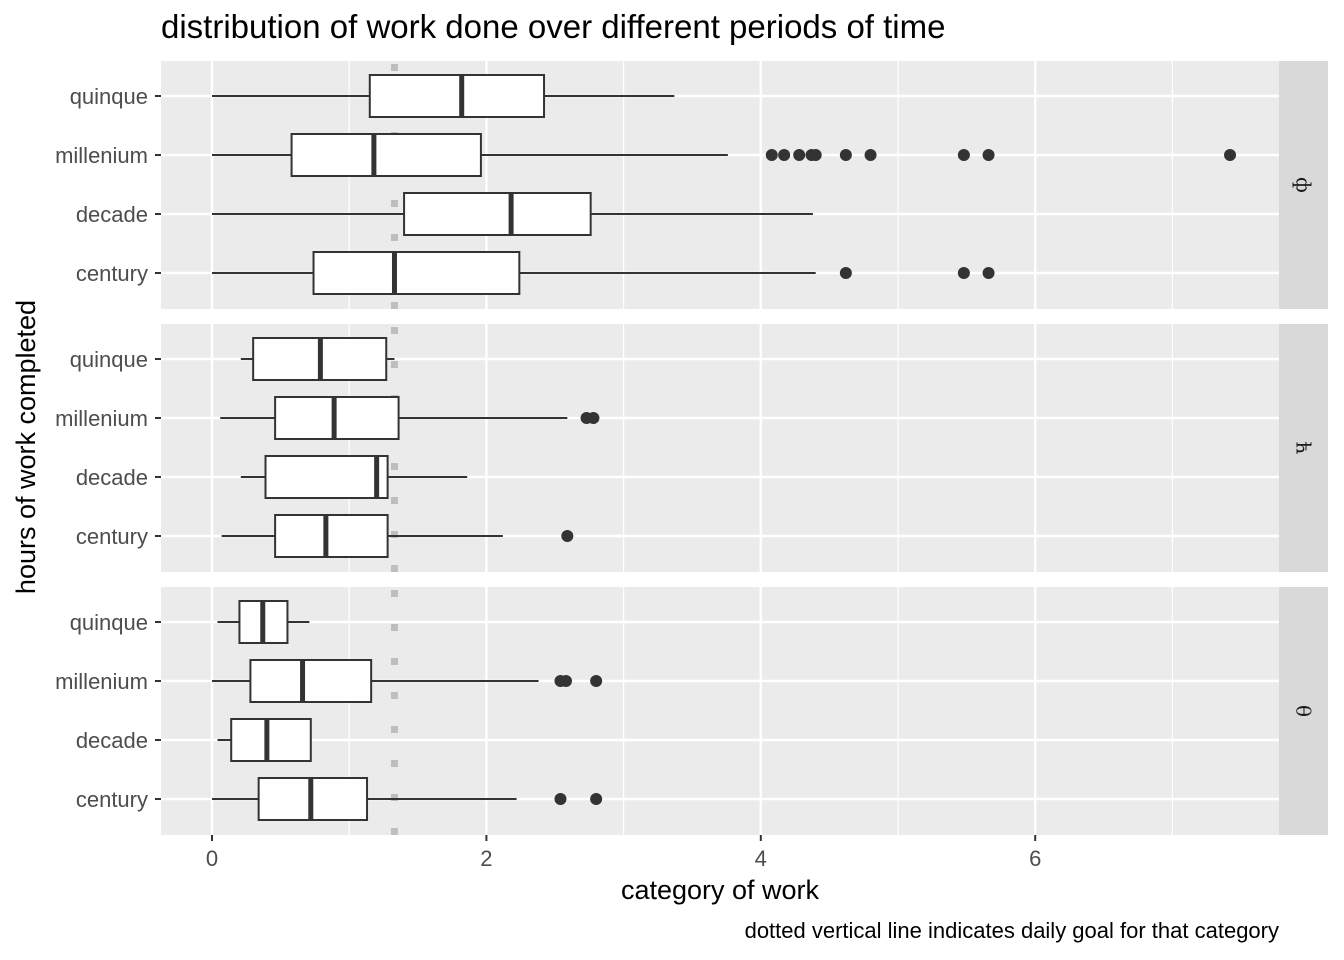  What do you see at coordinates (212, 858) in the screenshot?
I see `x-tick-label: 0` at bounding box center [212, 858].